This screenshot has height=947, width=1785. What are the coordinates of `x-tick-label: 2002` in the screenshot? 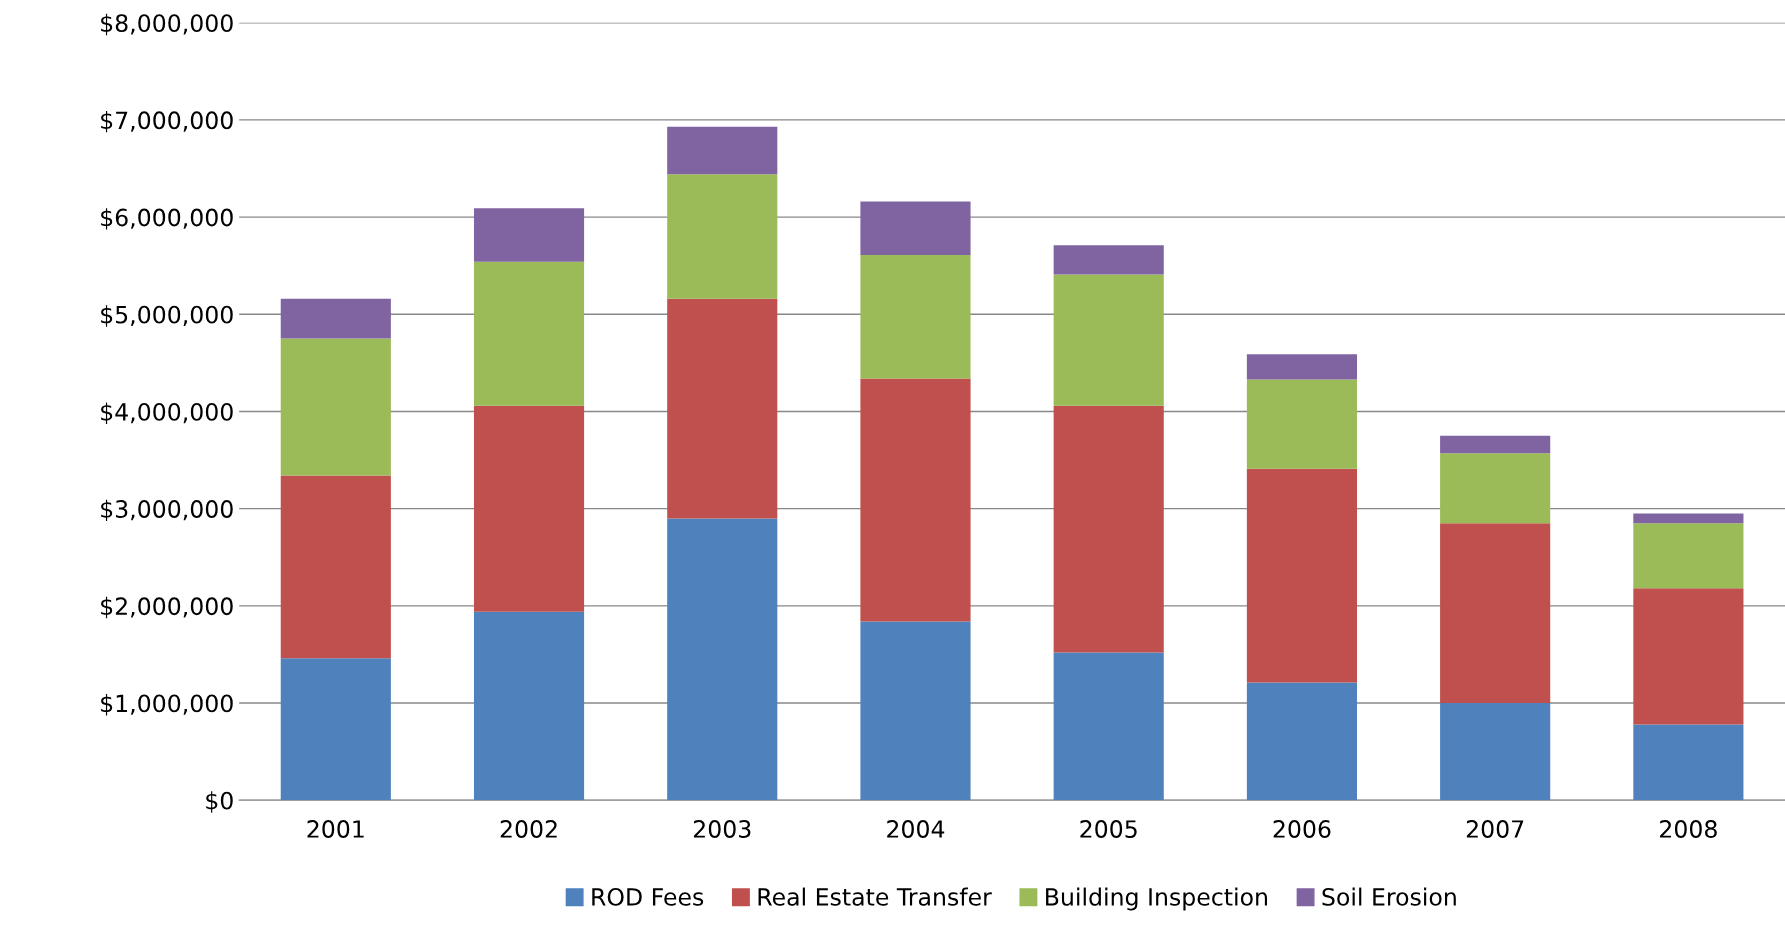 It's located at (528, 829).